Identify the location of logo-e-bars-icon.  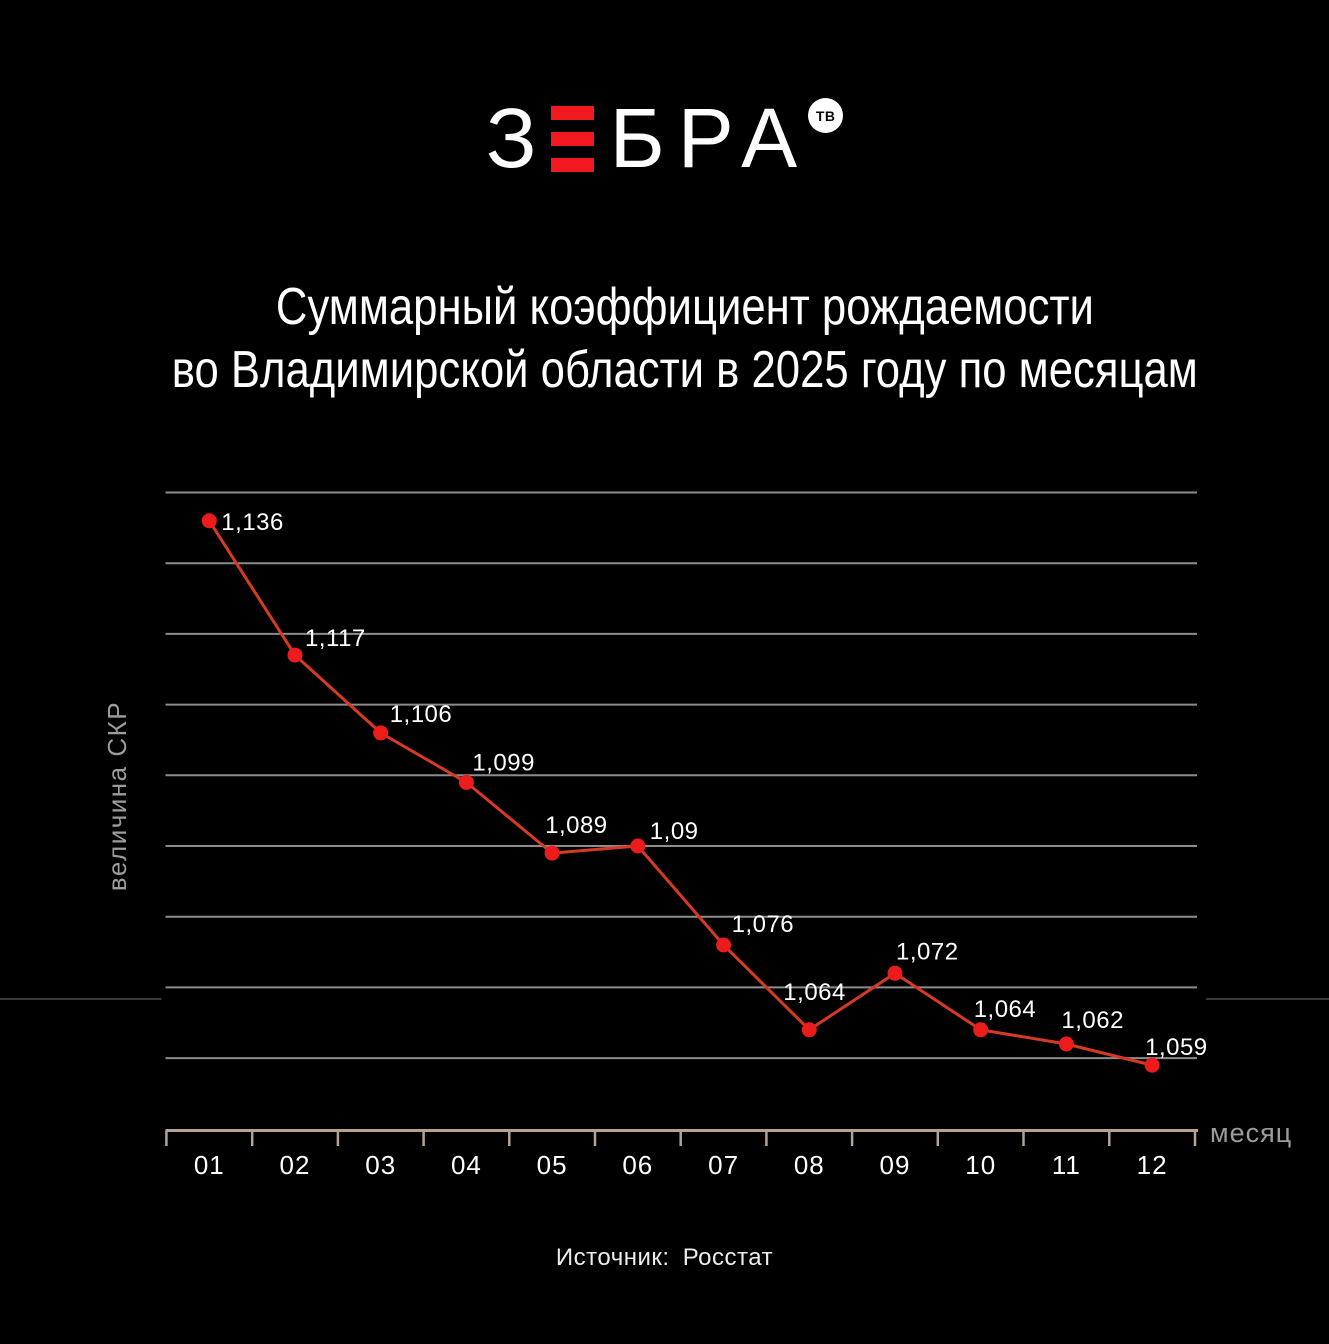
(572, 139).